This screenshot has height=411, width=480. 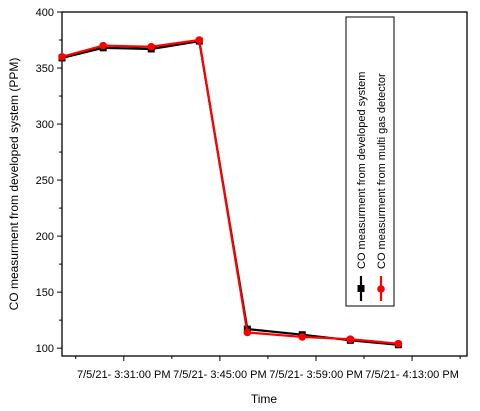 I want to click on x-axis-title: Time, so click(x=264, y=399).